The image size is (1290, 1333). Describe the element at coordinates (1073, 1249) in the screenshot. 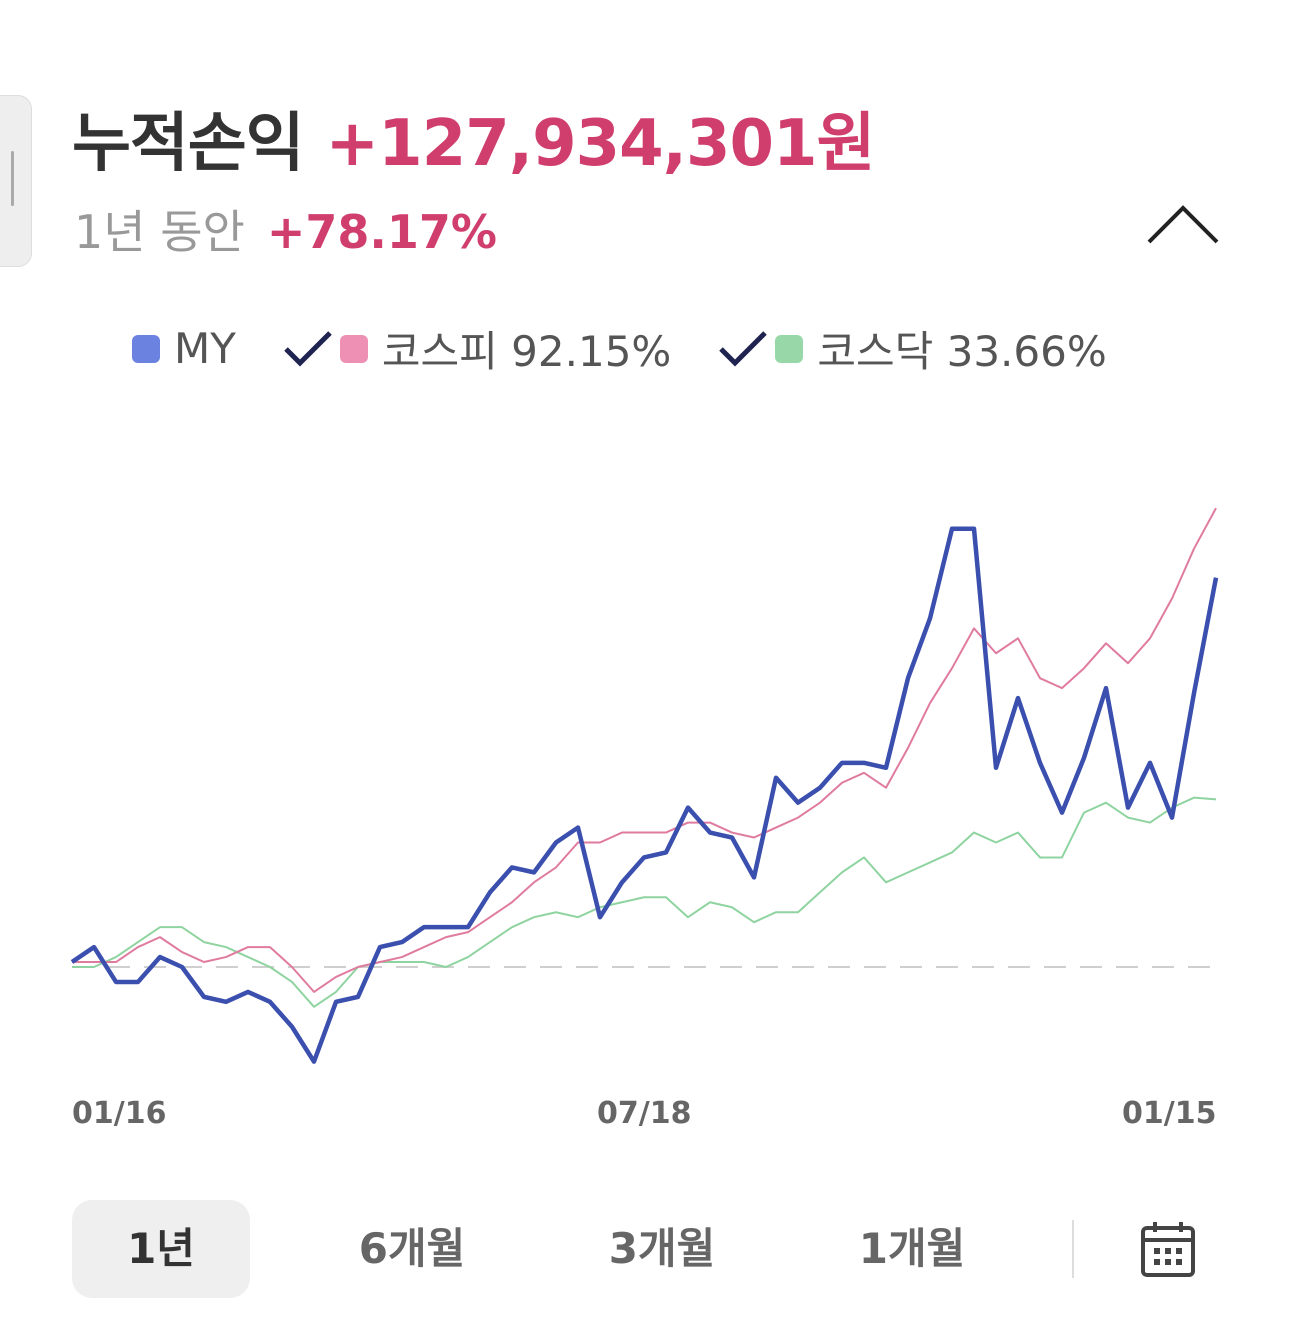

I see `divider` at that location.